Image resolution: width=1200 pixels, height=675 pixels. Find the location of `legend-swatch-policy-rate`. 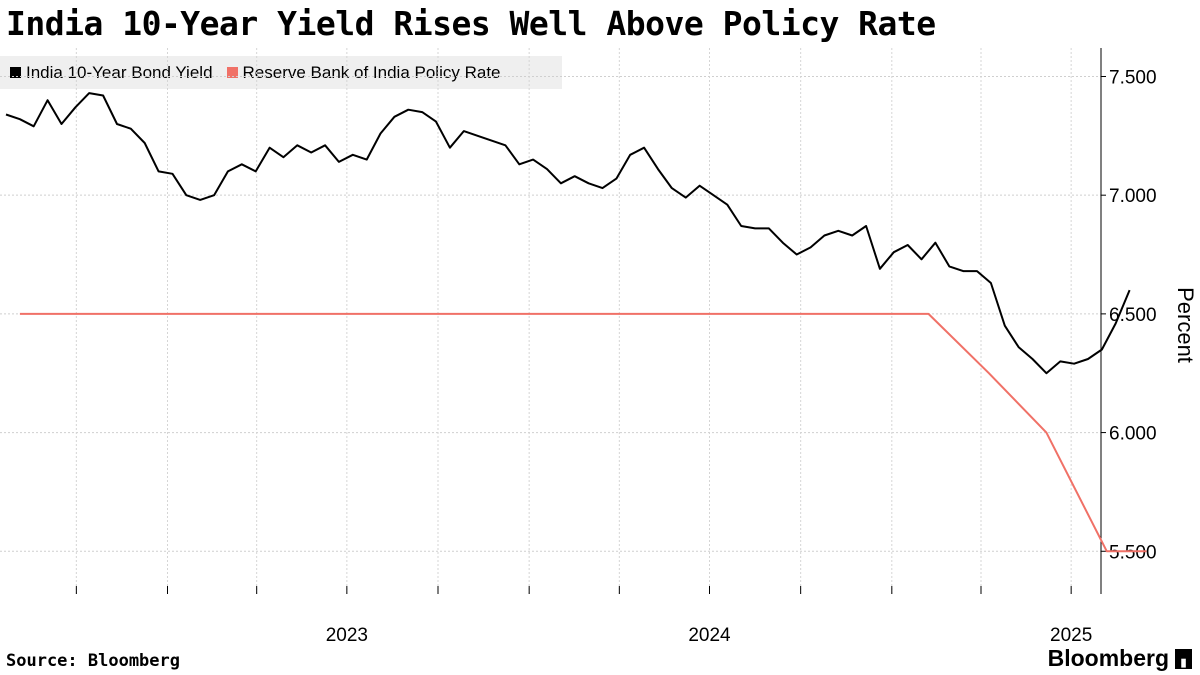

legend-swatch-policy-rate is located at coordinates (232, 72).